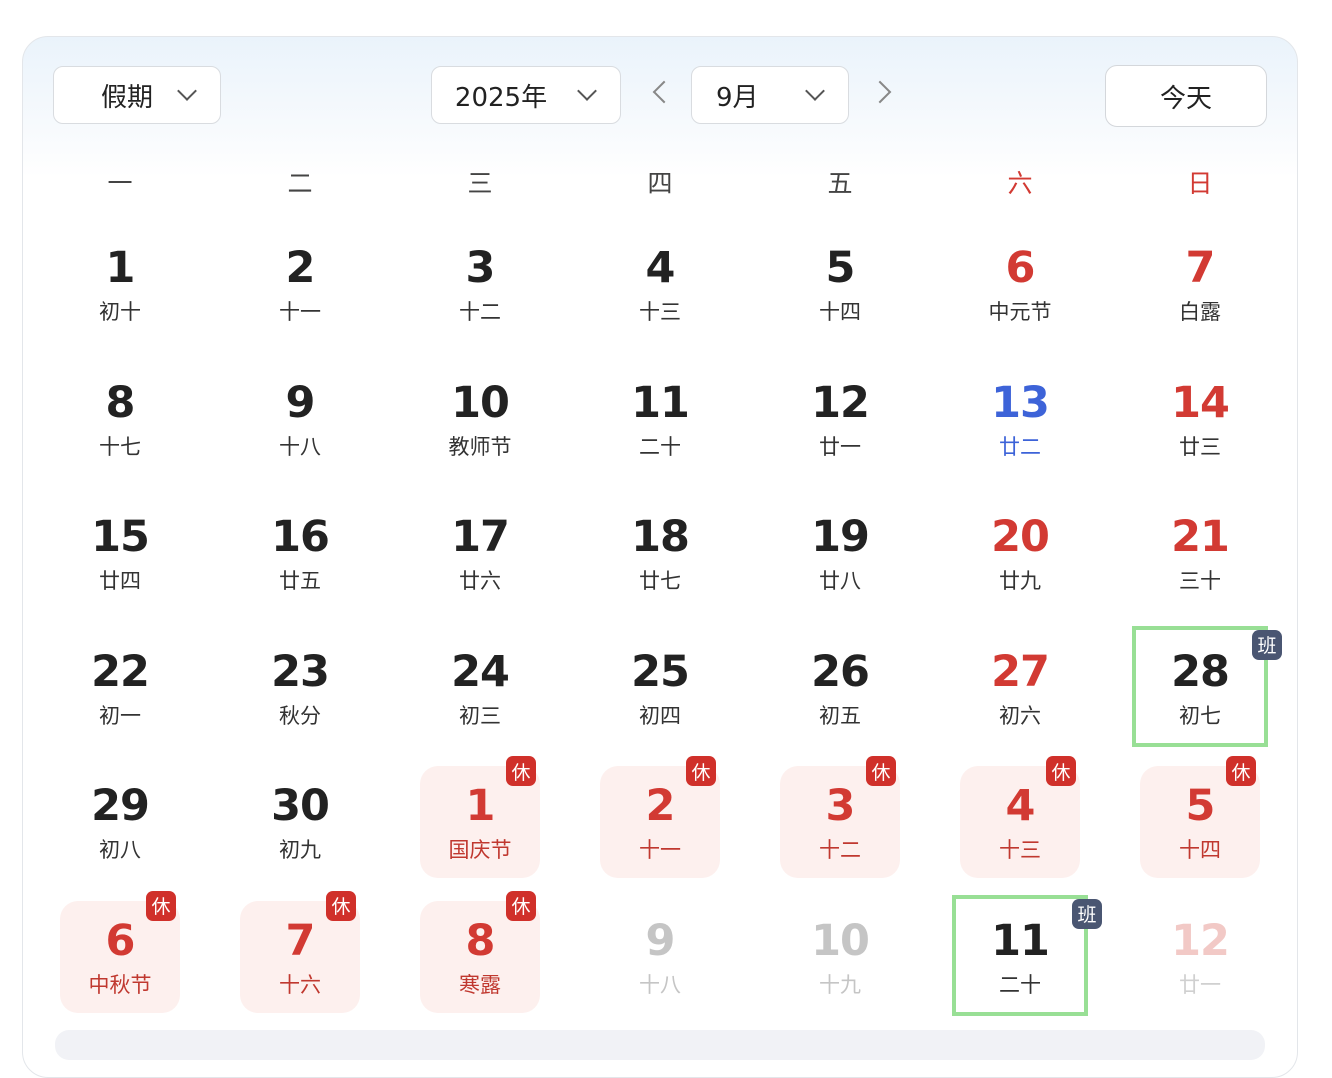 The height and width of the screenshot is (1078, 1332). What do you see at coordinates (840, 958) in the screenshot?
I see `day-cell: 10 十九` at bounding box center [840, 958].